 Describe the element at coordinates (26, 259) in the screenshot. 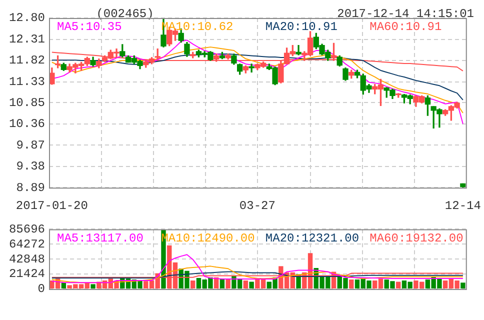

I see `y-tick-label: 42848` at that location.